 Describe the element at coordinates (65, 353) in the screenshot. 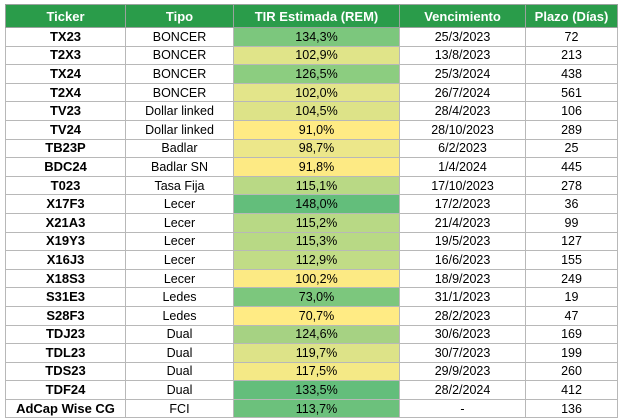

I see `ticker-cell: TDL23` at that location.